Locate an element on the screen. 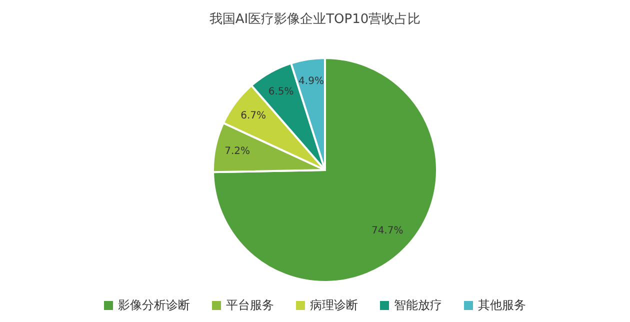 This screenshot has height=322, width=630. data-label: 7.2% is located at coordinates (237, 152).